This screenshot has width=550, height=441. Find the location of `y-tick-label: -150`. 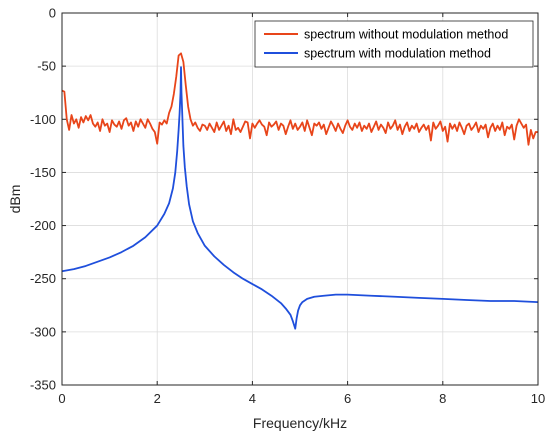

y-tick-label: -150 is located at coordinates (43, 172).